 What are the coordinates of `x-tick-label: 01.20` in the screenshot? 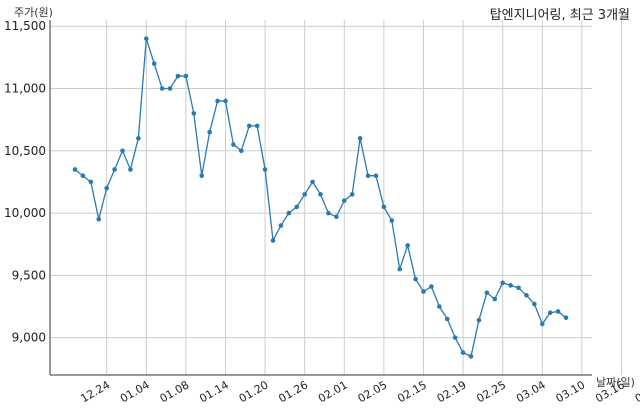 It's located at (254, 391).